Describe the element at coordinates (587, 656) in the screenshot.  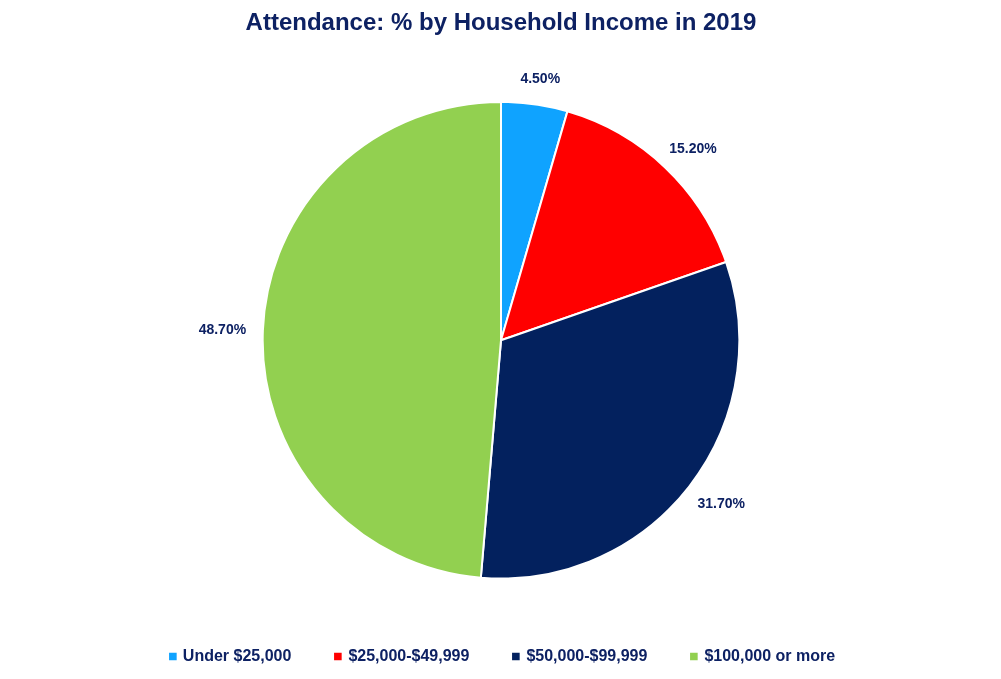
I see `legend-label: $50,000-$99,999` at that location.